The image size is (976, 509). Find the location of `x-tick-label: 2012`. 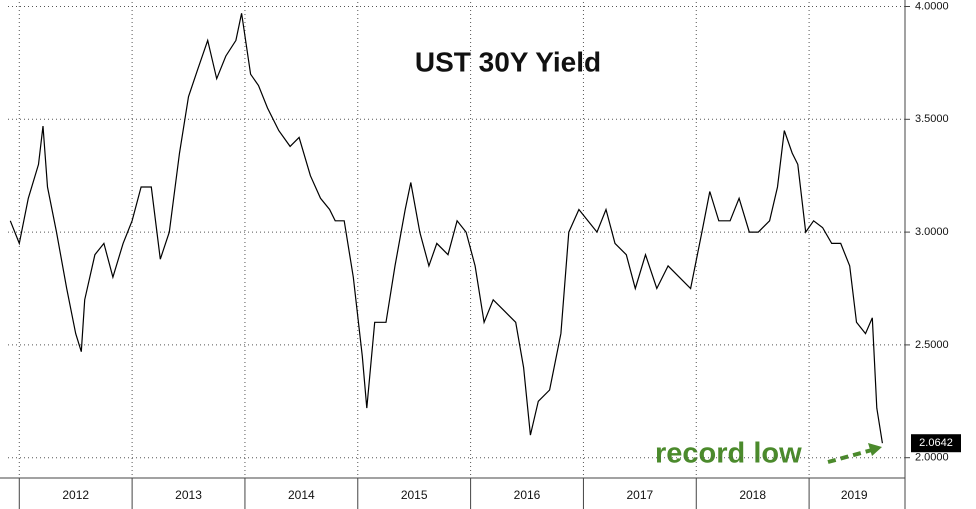

x-tick-label: 2012 is located at coordinates (75, 495).